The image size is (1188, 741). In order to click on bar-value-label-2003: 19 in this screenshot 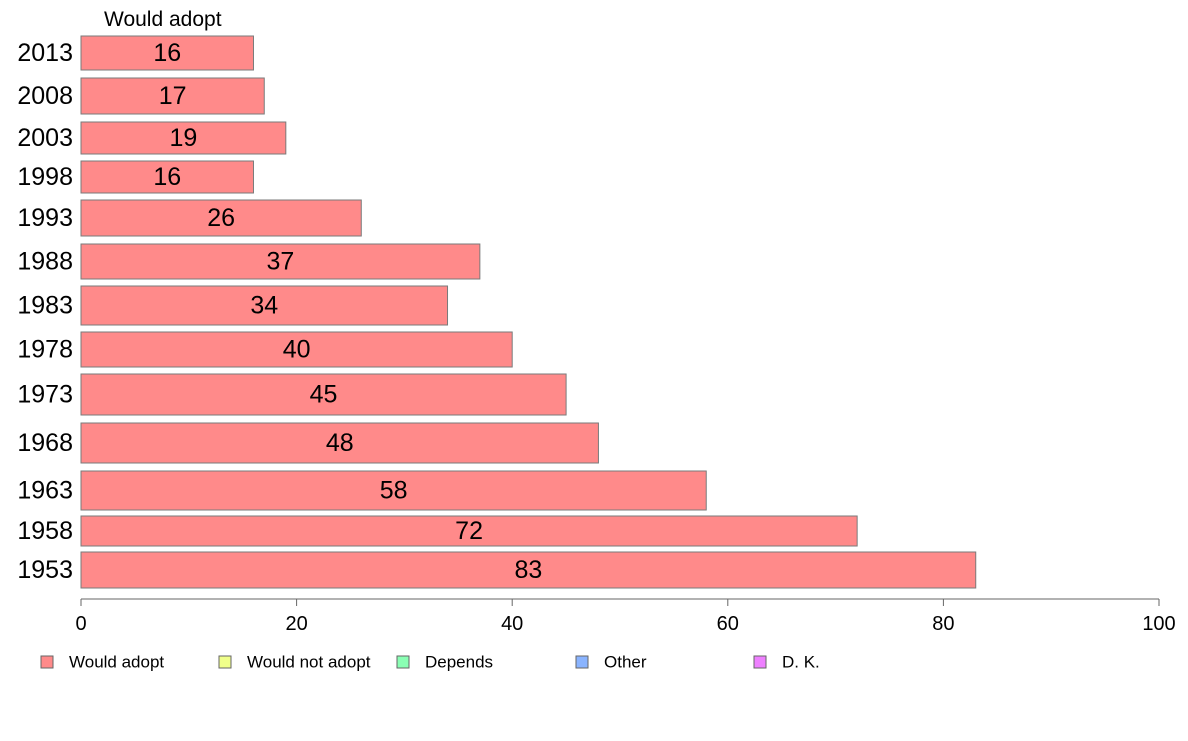, I will do `click(184, 138)`.